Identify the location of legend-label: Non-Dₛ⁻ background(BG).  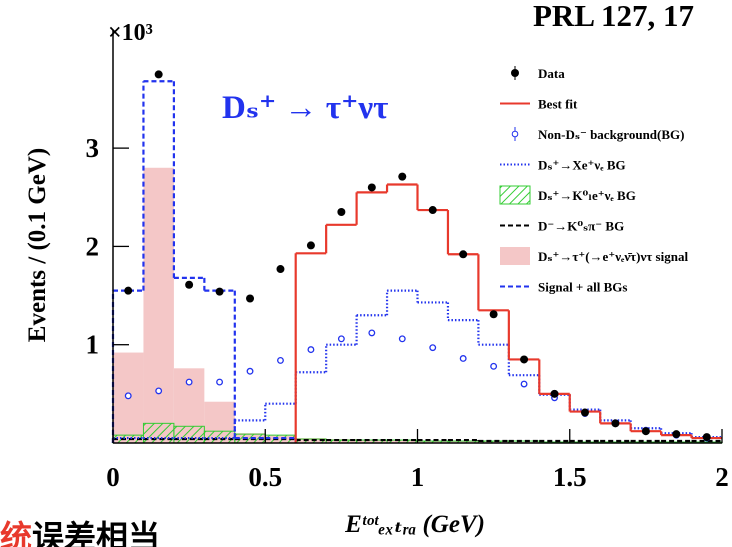
(611, 134).